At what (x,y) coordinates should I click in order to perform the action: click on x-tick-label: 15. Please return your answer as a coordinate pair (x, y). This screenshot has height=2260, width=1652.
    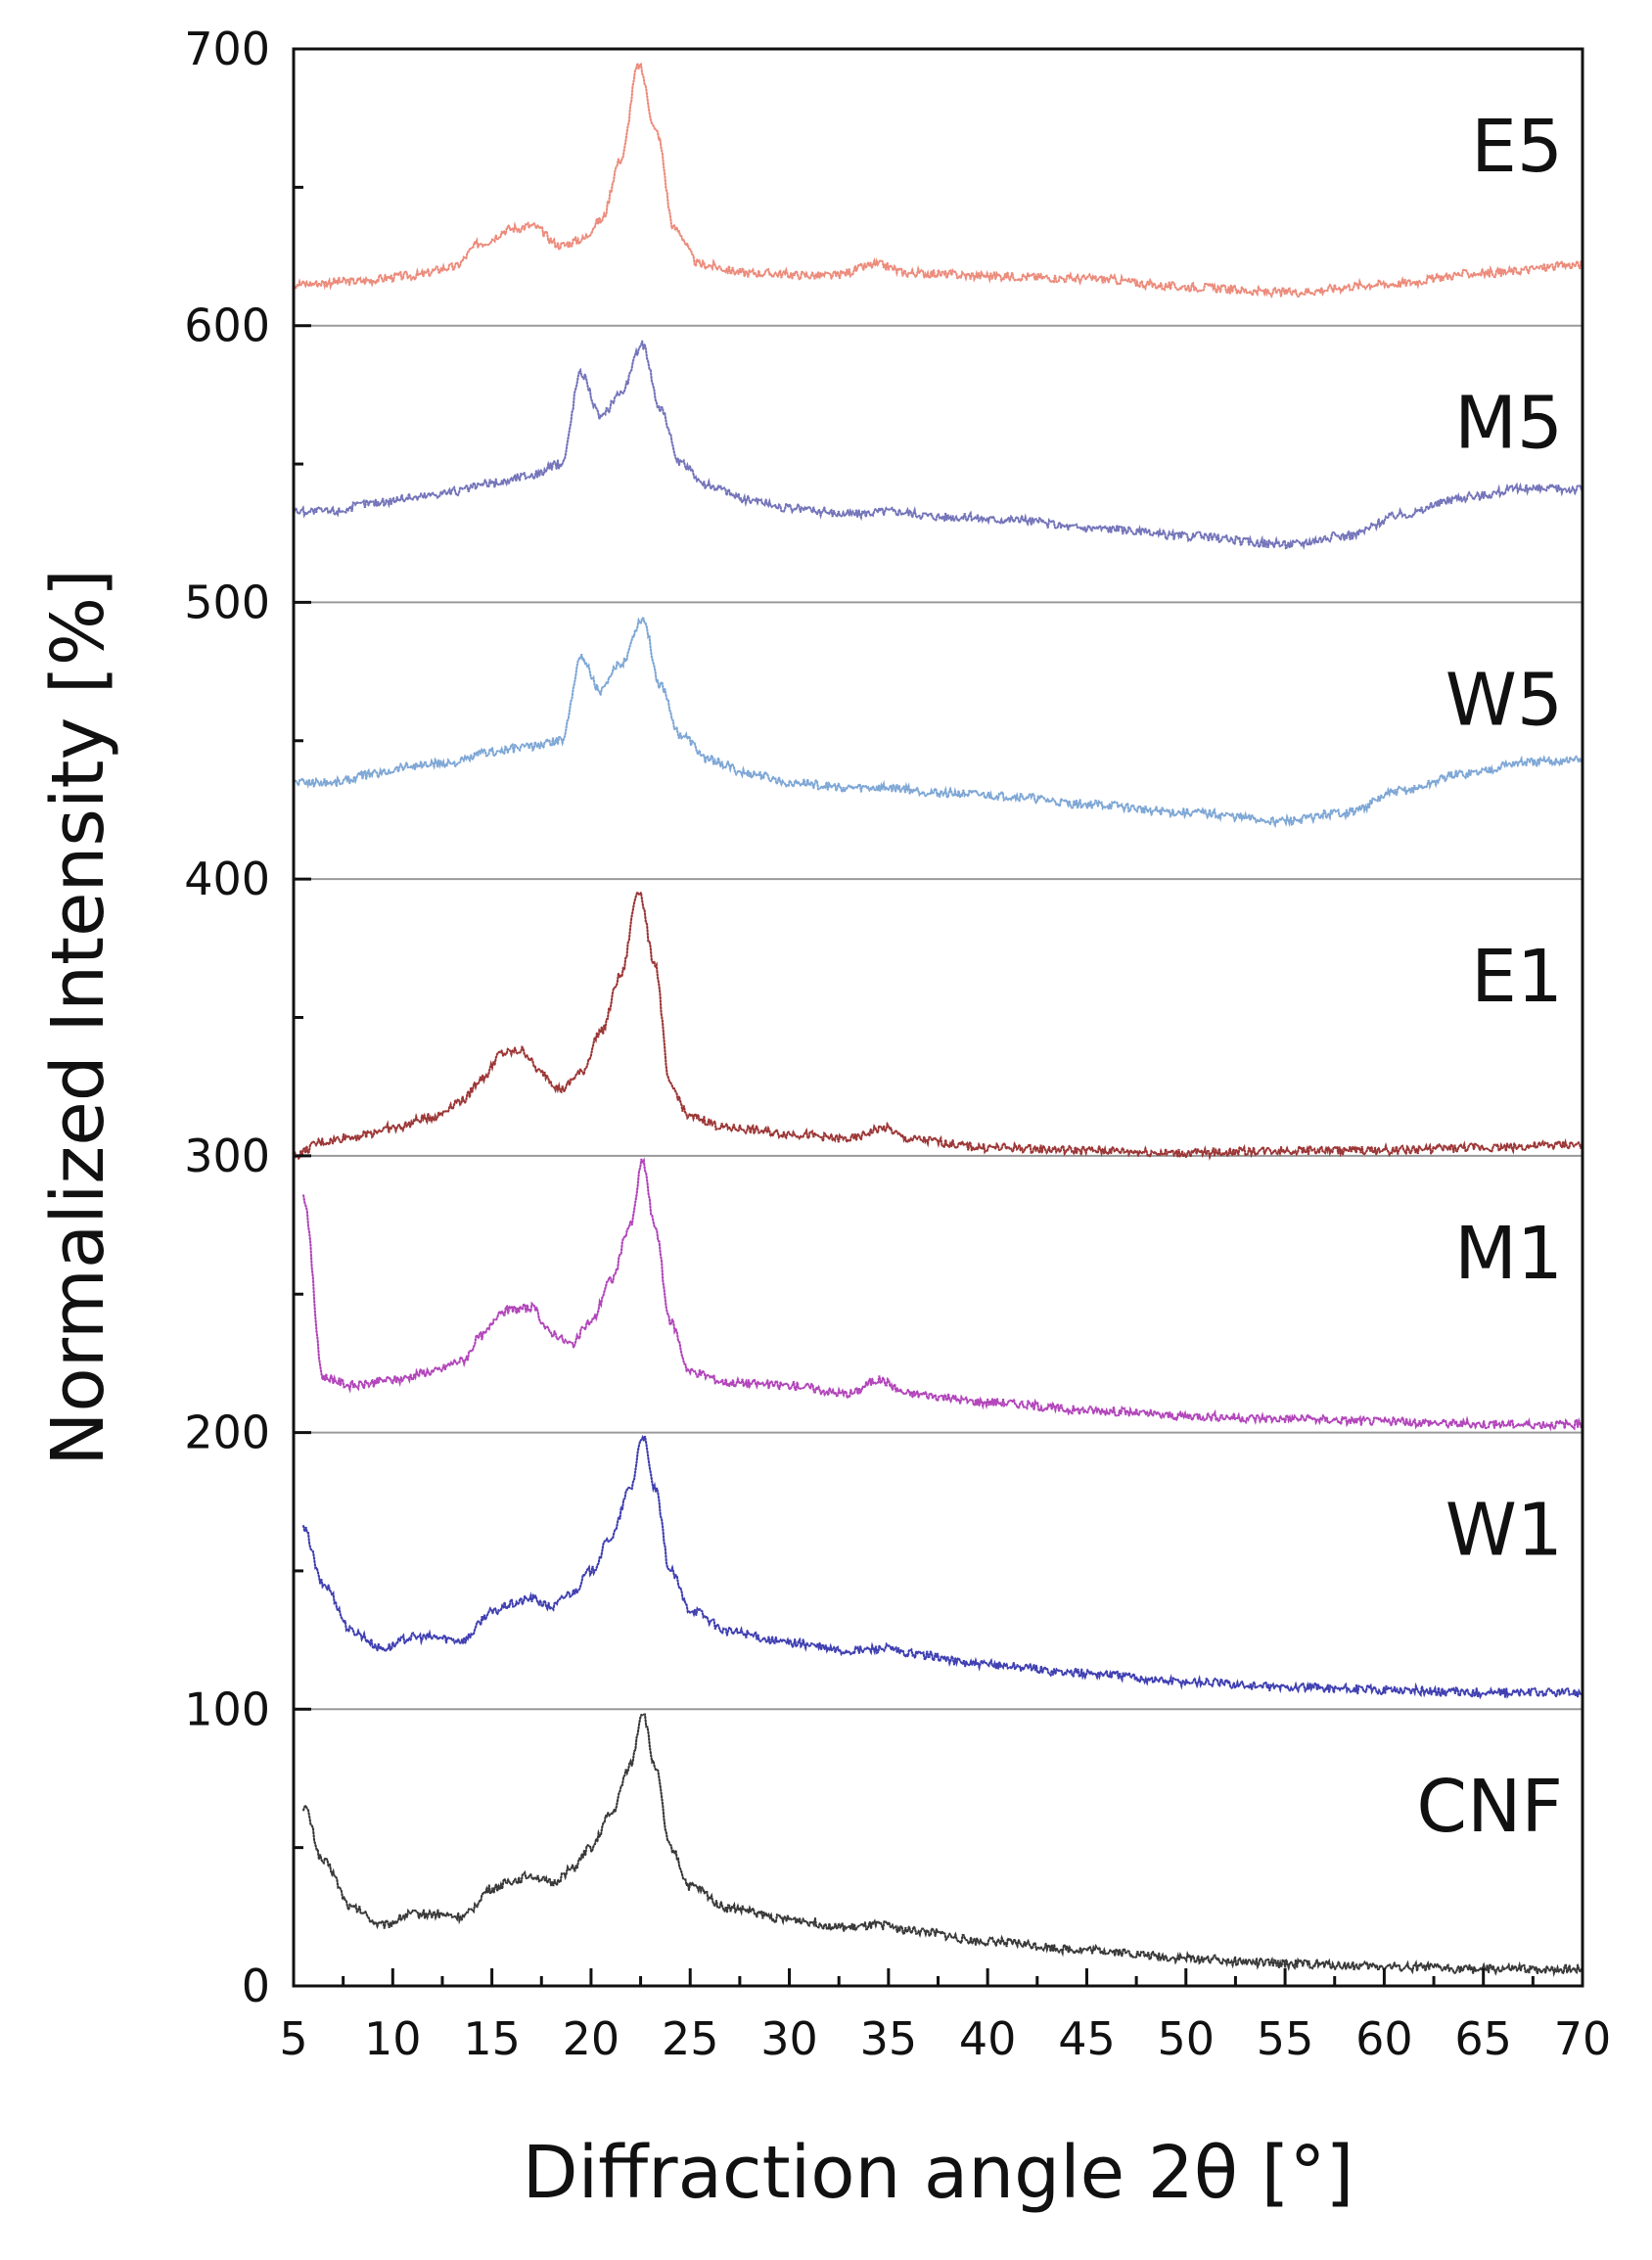
    Looking at the image, I should click on (492, 2039).